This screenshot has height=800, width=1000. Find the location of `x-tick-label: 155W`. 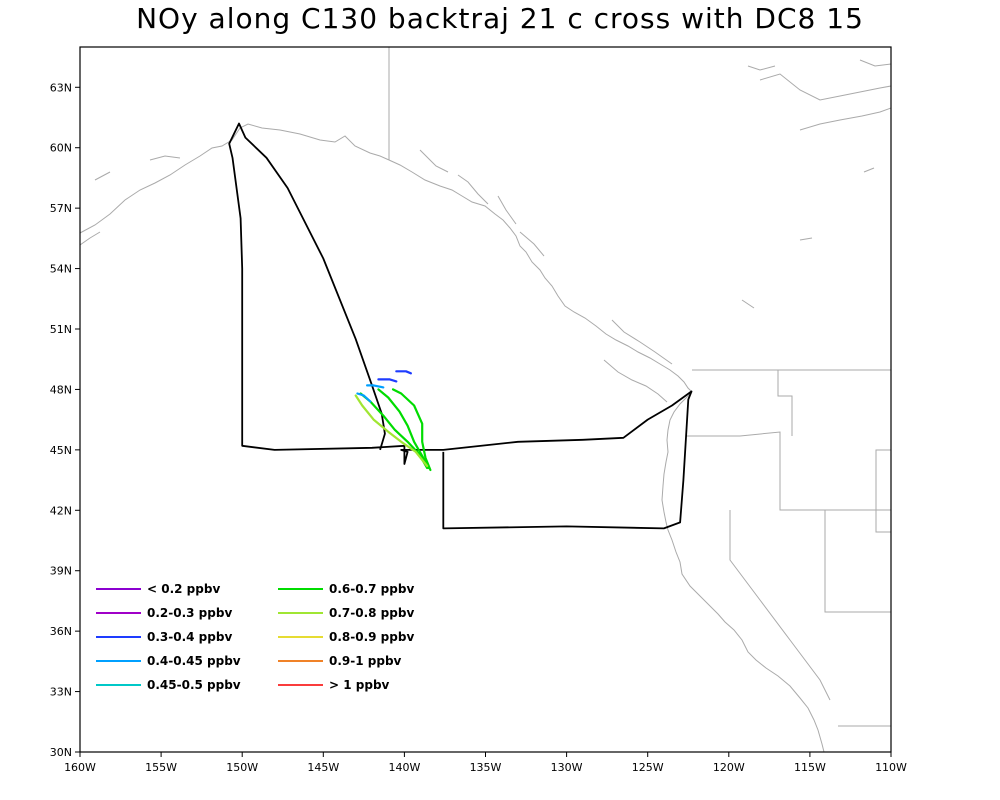

x-tick-label: 155W is located at coordinates (161, 767).